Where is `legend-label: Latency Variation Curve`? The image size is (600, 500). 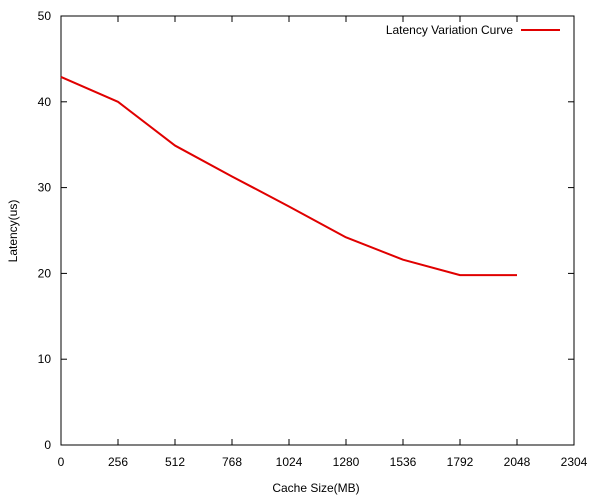
legend-label: Latency Variation Curve is located at coordinates (450, 30).